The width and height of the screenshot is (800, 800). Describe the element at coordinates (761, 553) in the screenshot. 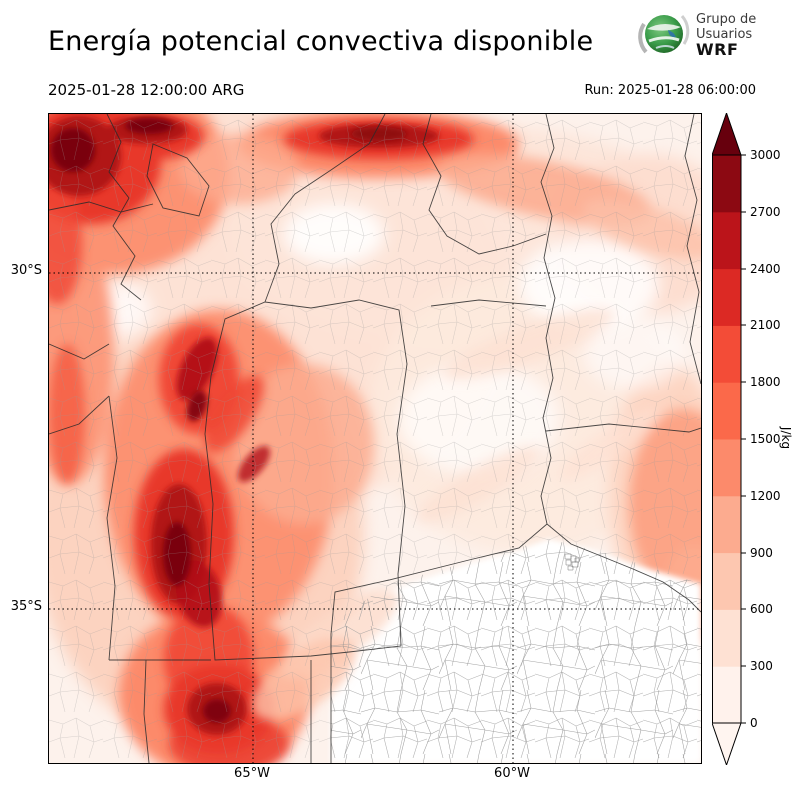

I see `svg-text: 900` at that location.